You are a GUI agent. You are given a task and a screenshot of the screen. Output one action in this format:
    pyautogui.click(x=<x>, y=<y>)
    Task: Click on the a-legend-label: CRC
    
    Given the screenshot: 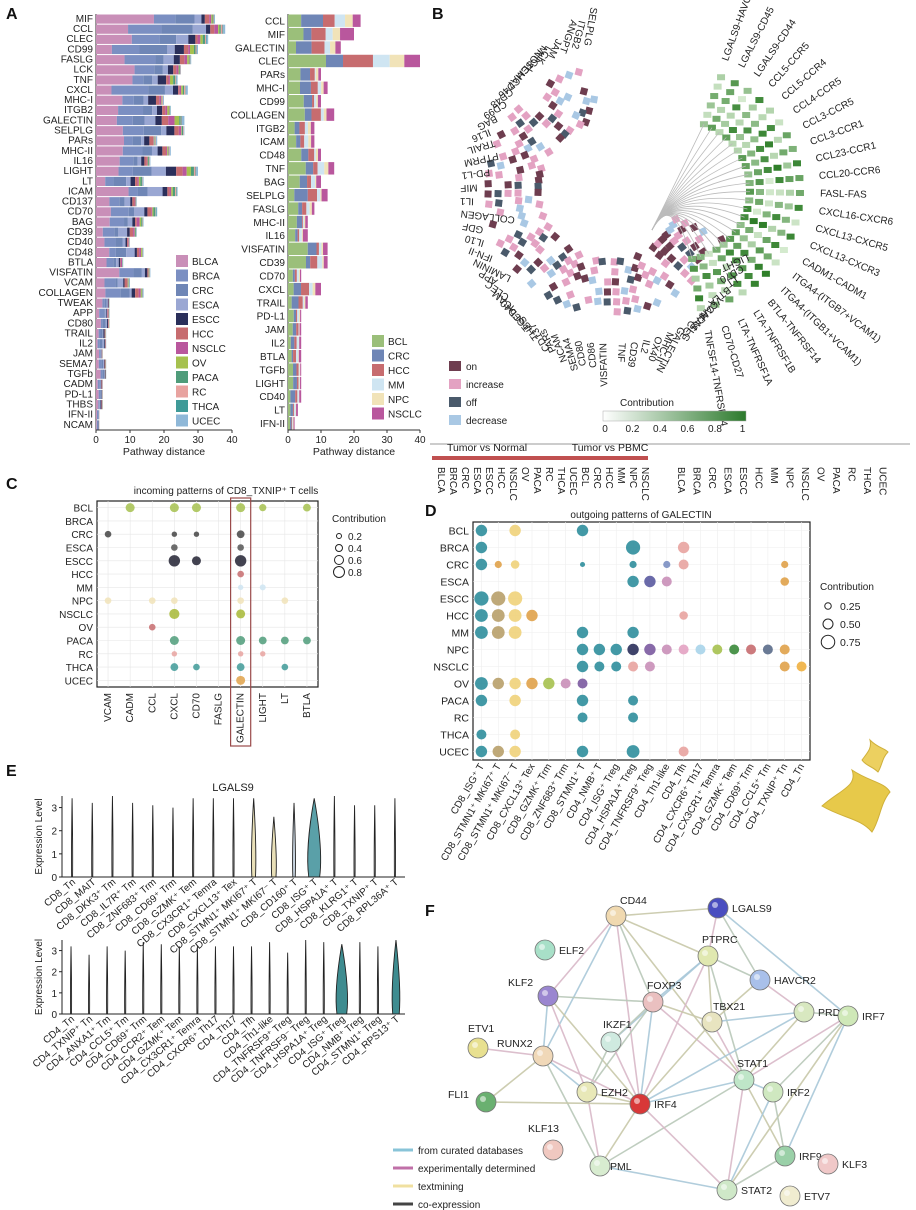 What is the action you would take?
    pyautogui.click(x=399, y=357)
    